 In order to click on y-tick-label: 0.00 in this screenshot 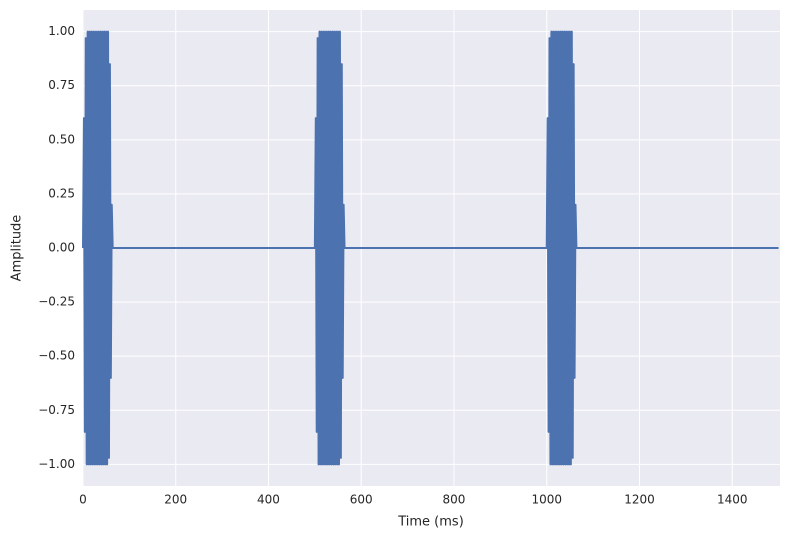, I will do `click(61, 248)`.